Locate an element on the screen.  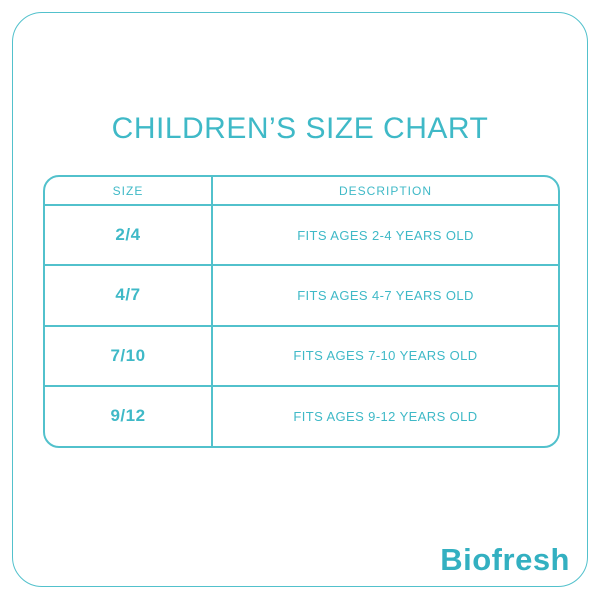
table-header-row: SIZE DESCRIPTION is located at coordinates (301, 191).